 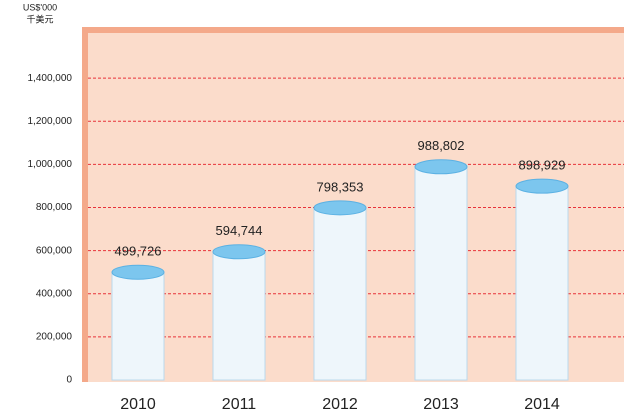 I want to click on value-label: 499,726, so click(x=138, y=251).